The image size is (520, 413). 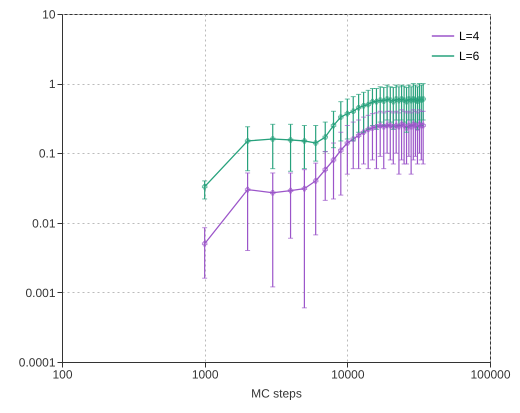 I want to click on y-tick-label: 0.001, so click(x=40, y=293).